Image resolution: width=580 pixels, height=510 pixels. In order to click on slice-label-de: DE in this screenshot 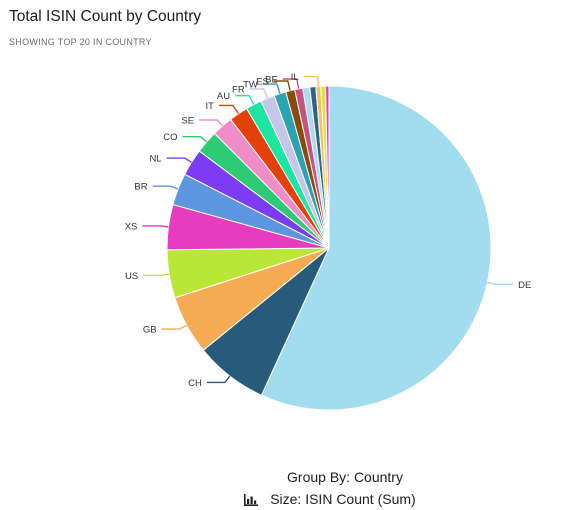, I will do `click(524, 285)`.